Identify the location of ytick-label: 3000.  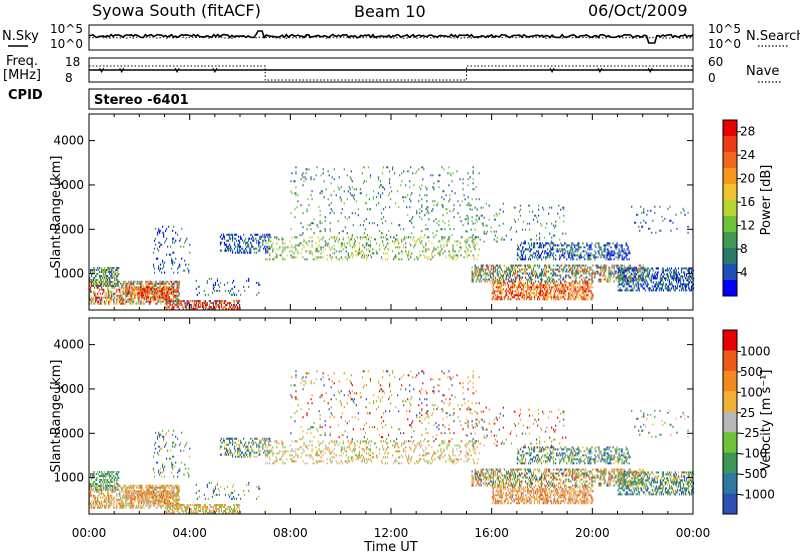
(68, 185).